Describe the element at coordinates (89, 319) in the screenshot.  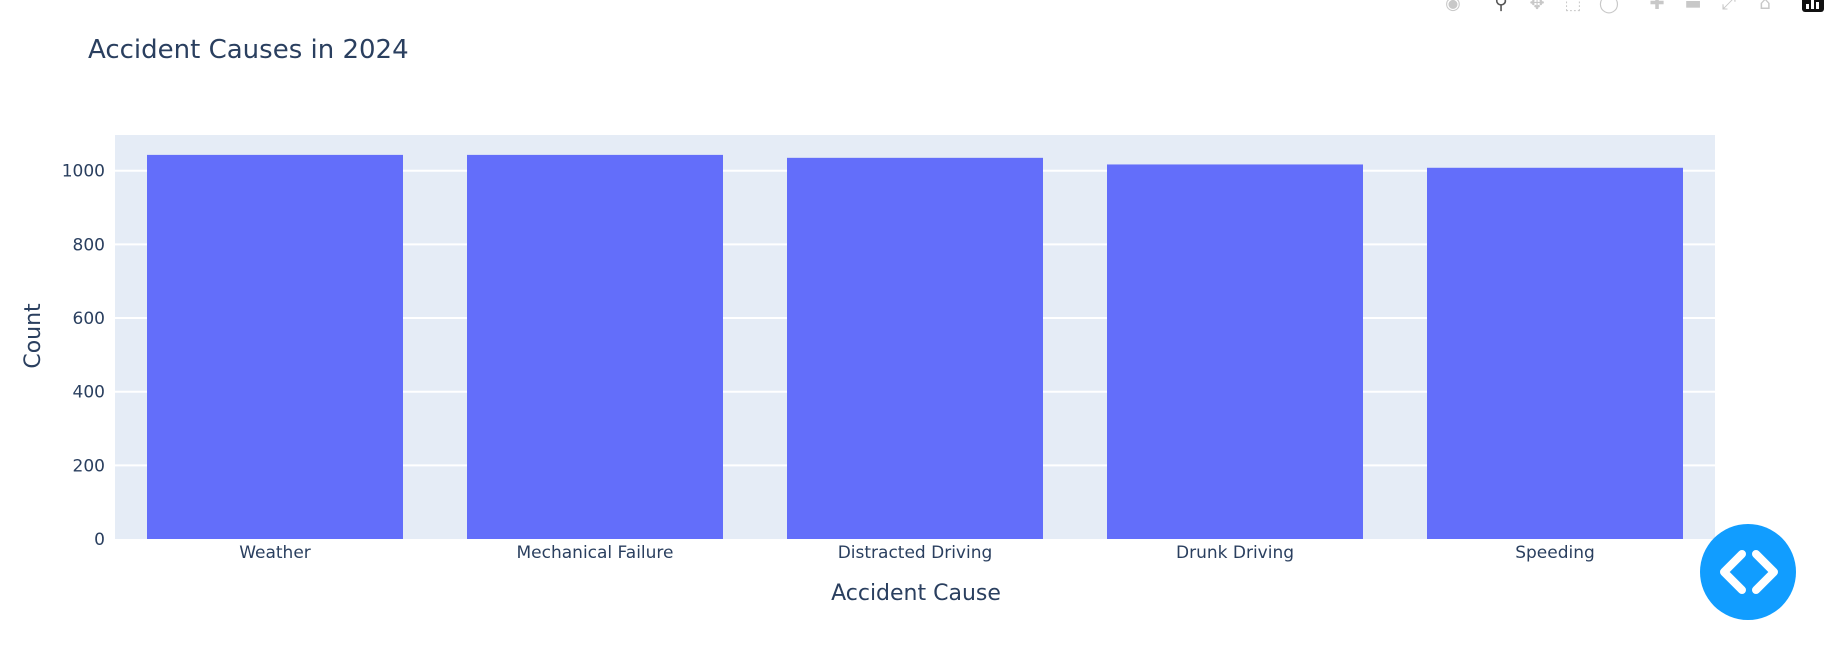
I see `y-tick-label: 600` at that location.